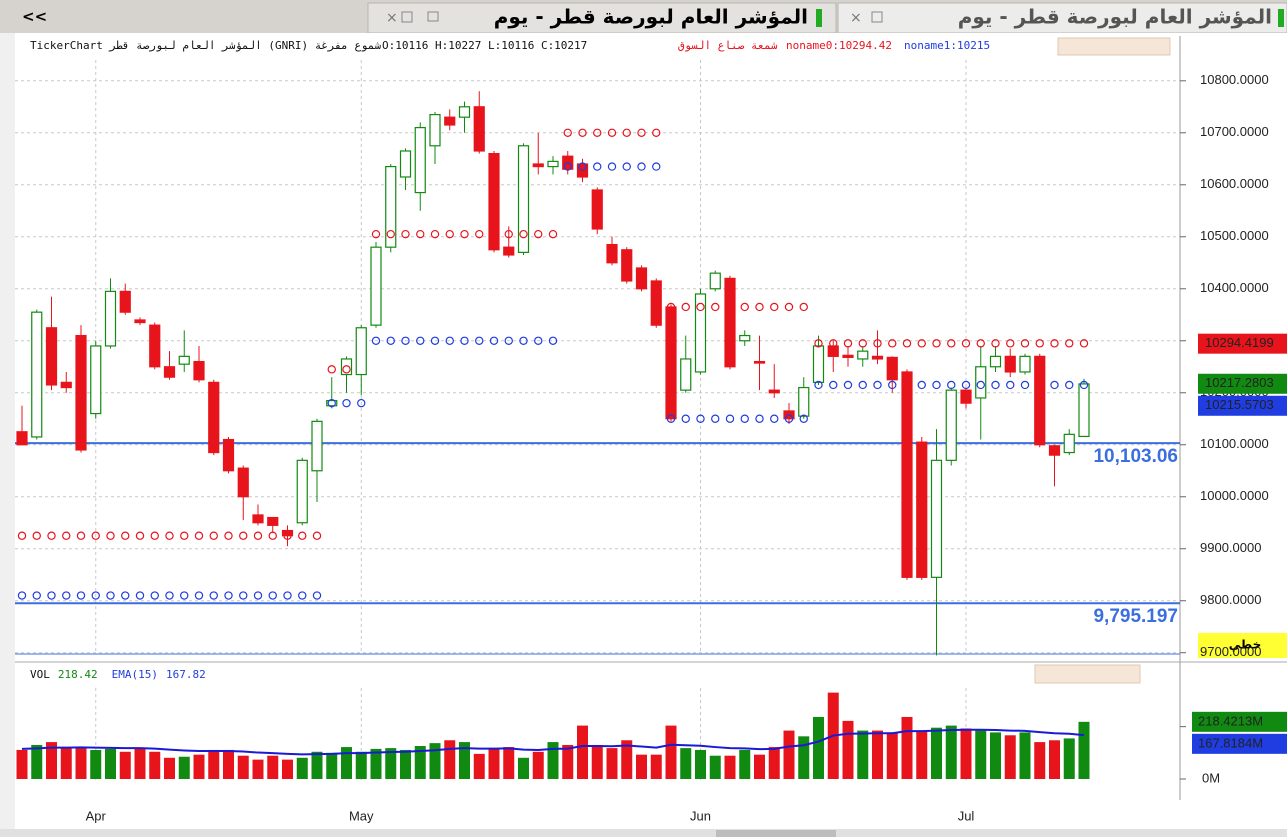 The width and height of the screenshot is (1287, 837). I want to click on tab, so click(602, 18).